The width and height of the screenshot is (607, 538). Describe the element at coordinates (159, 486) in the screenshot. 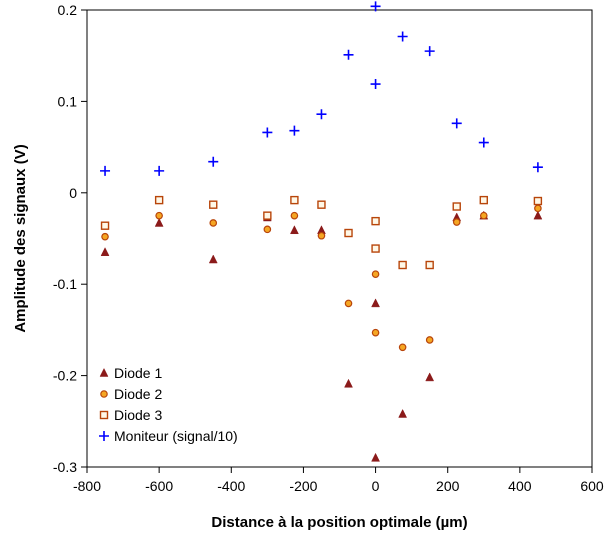

I see `x-tick-label: -600` at that location.